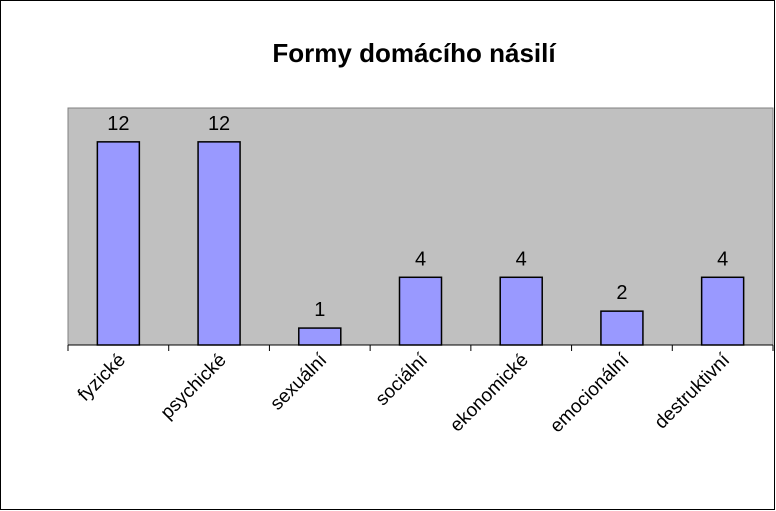 This screenshot has height=511, width=776. Describe the element at coordinates (319, 310) in the screenshot. I see `data-label: 1` at that location.